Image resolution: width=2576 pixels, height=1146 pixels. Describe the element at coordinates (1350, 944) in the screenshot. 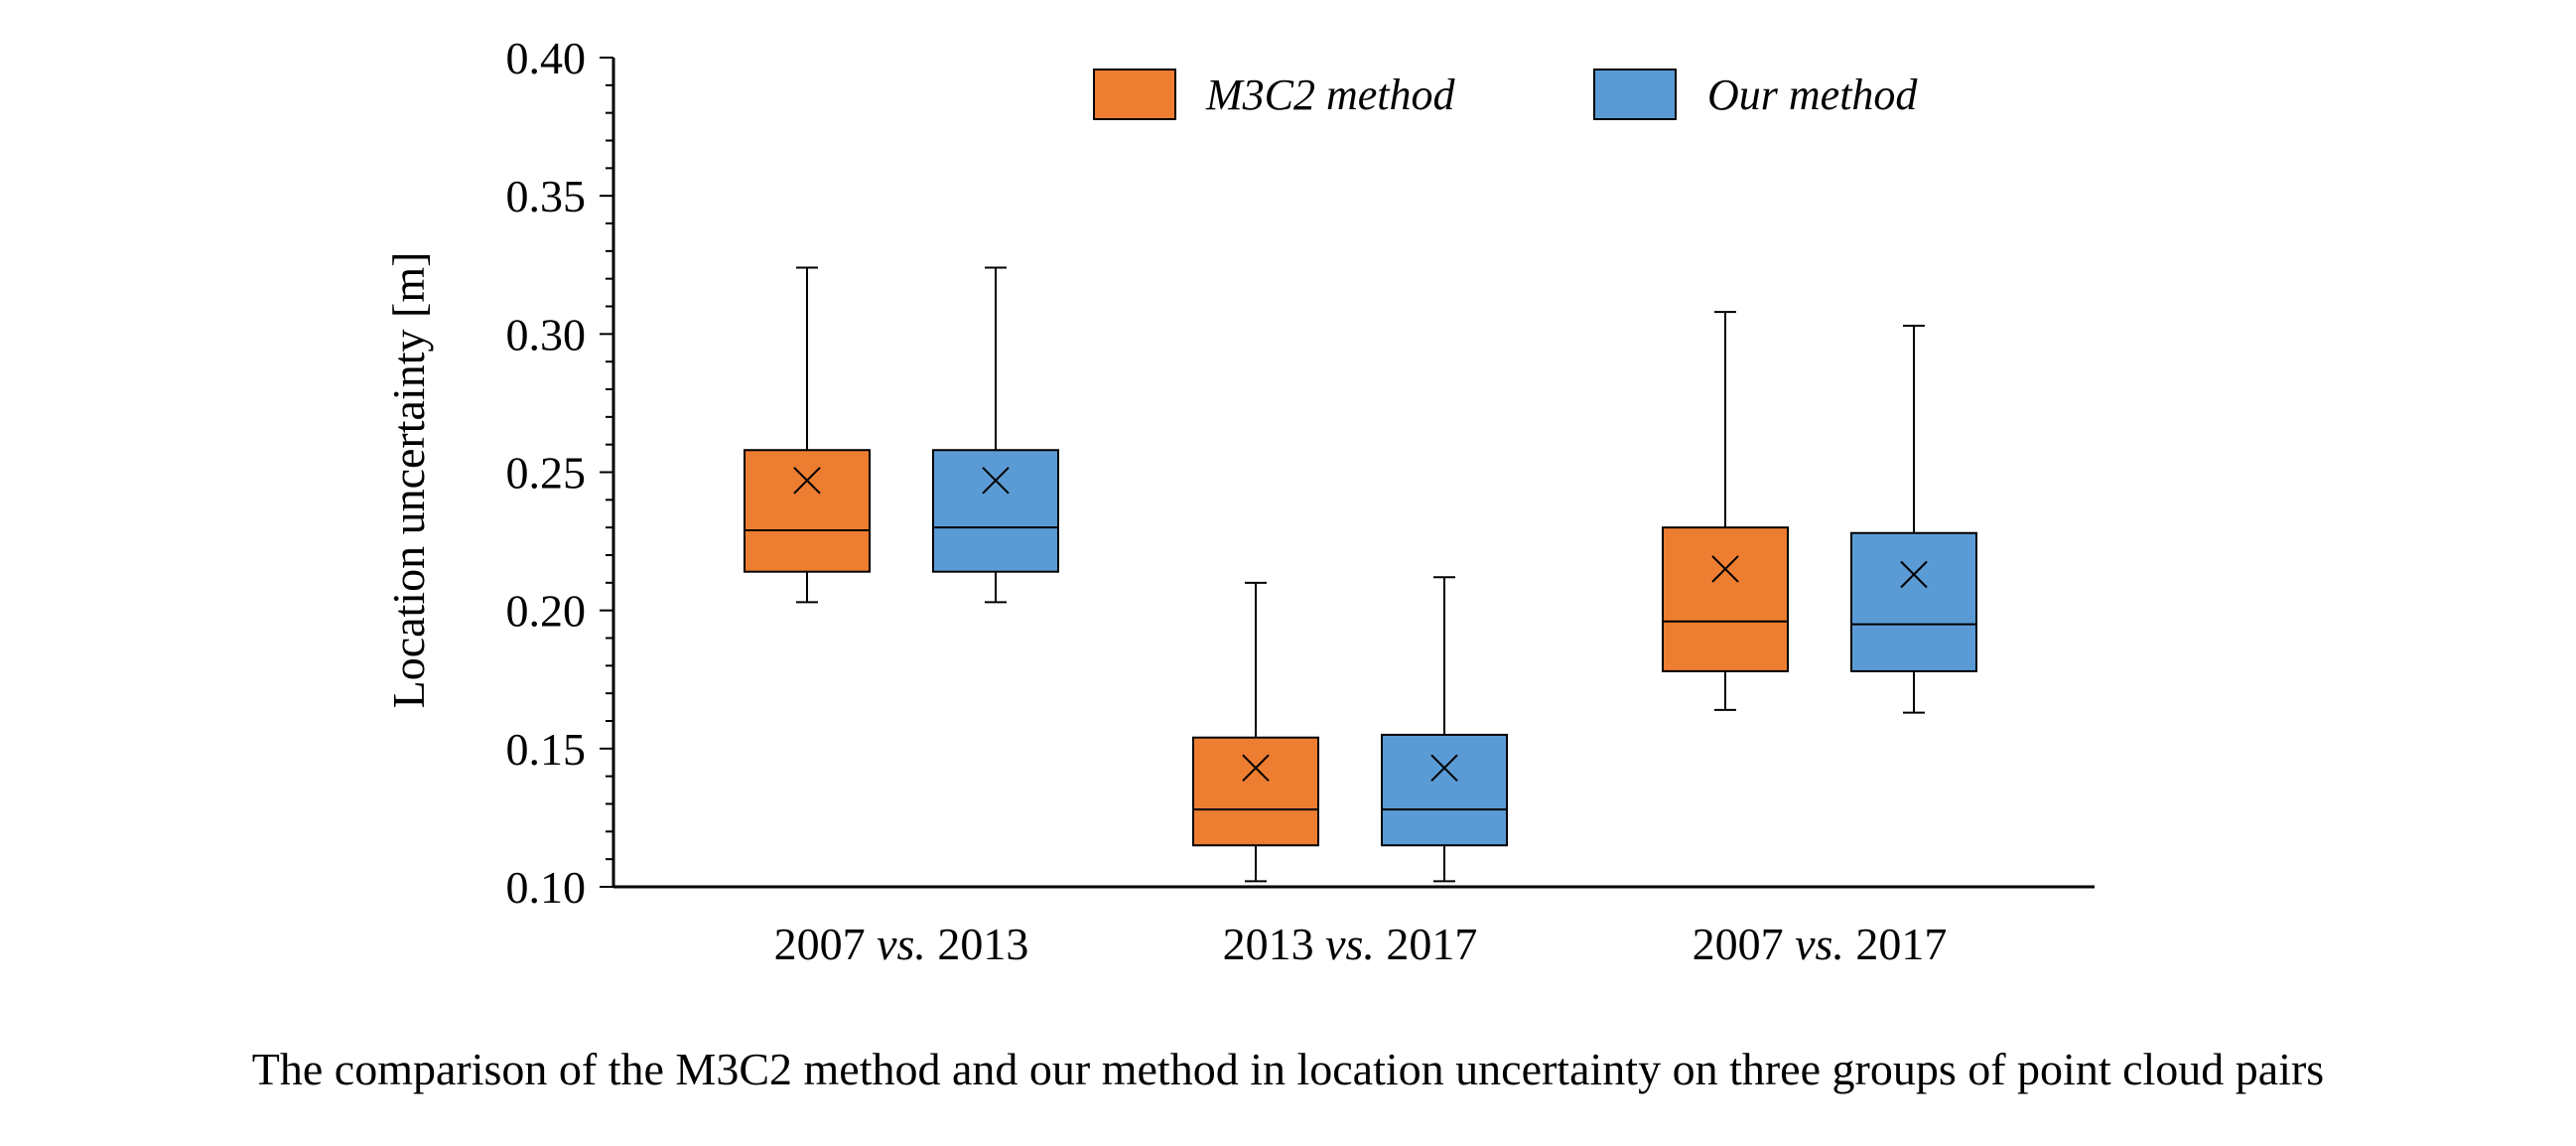

I see `x-tick-label: 2013 vs. 2017` at that location.